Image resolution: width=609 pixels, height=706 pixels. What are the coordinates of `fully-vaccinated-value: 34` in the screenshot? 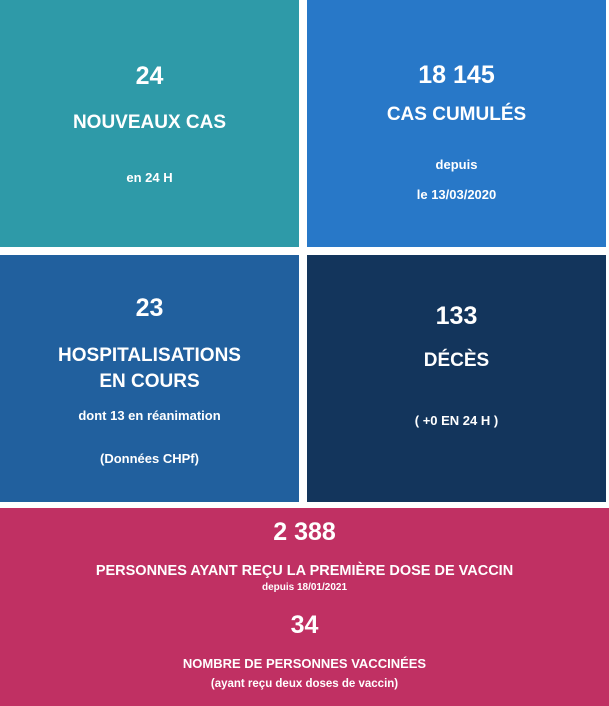 It's located at (304, 625).